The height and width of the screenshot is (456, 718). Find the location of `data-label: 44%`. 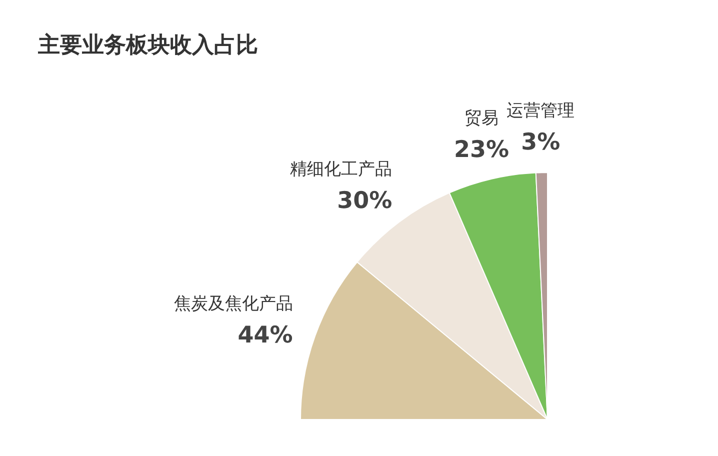

data-label: 44% is located at coordinates (265, 335).